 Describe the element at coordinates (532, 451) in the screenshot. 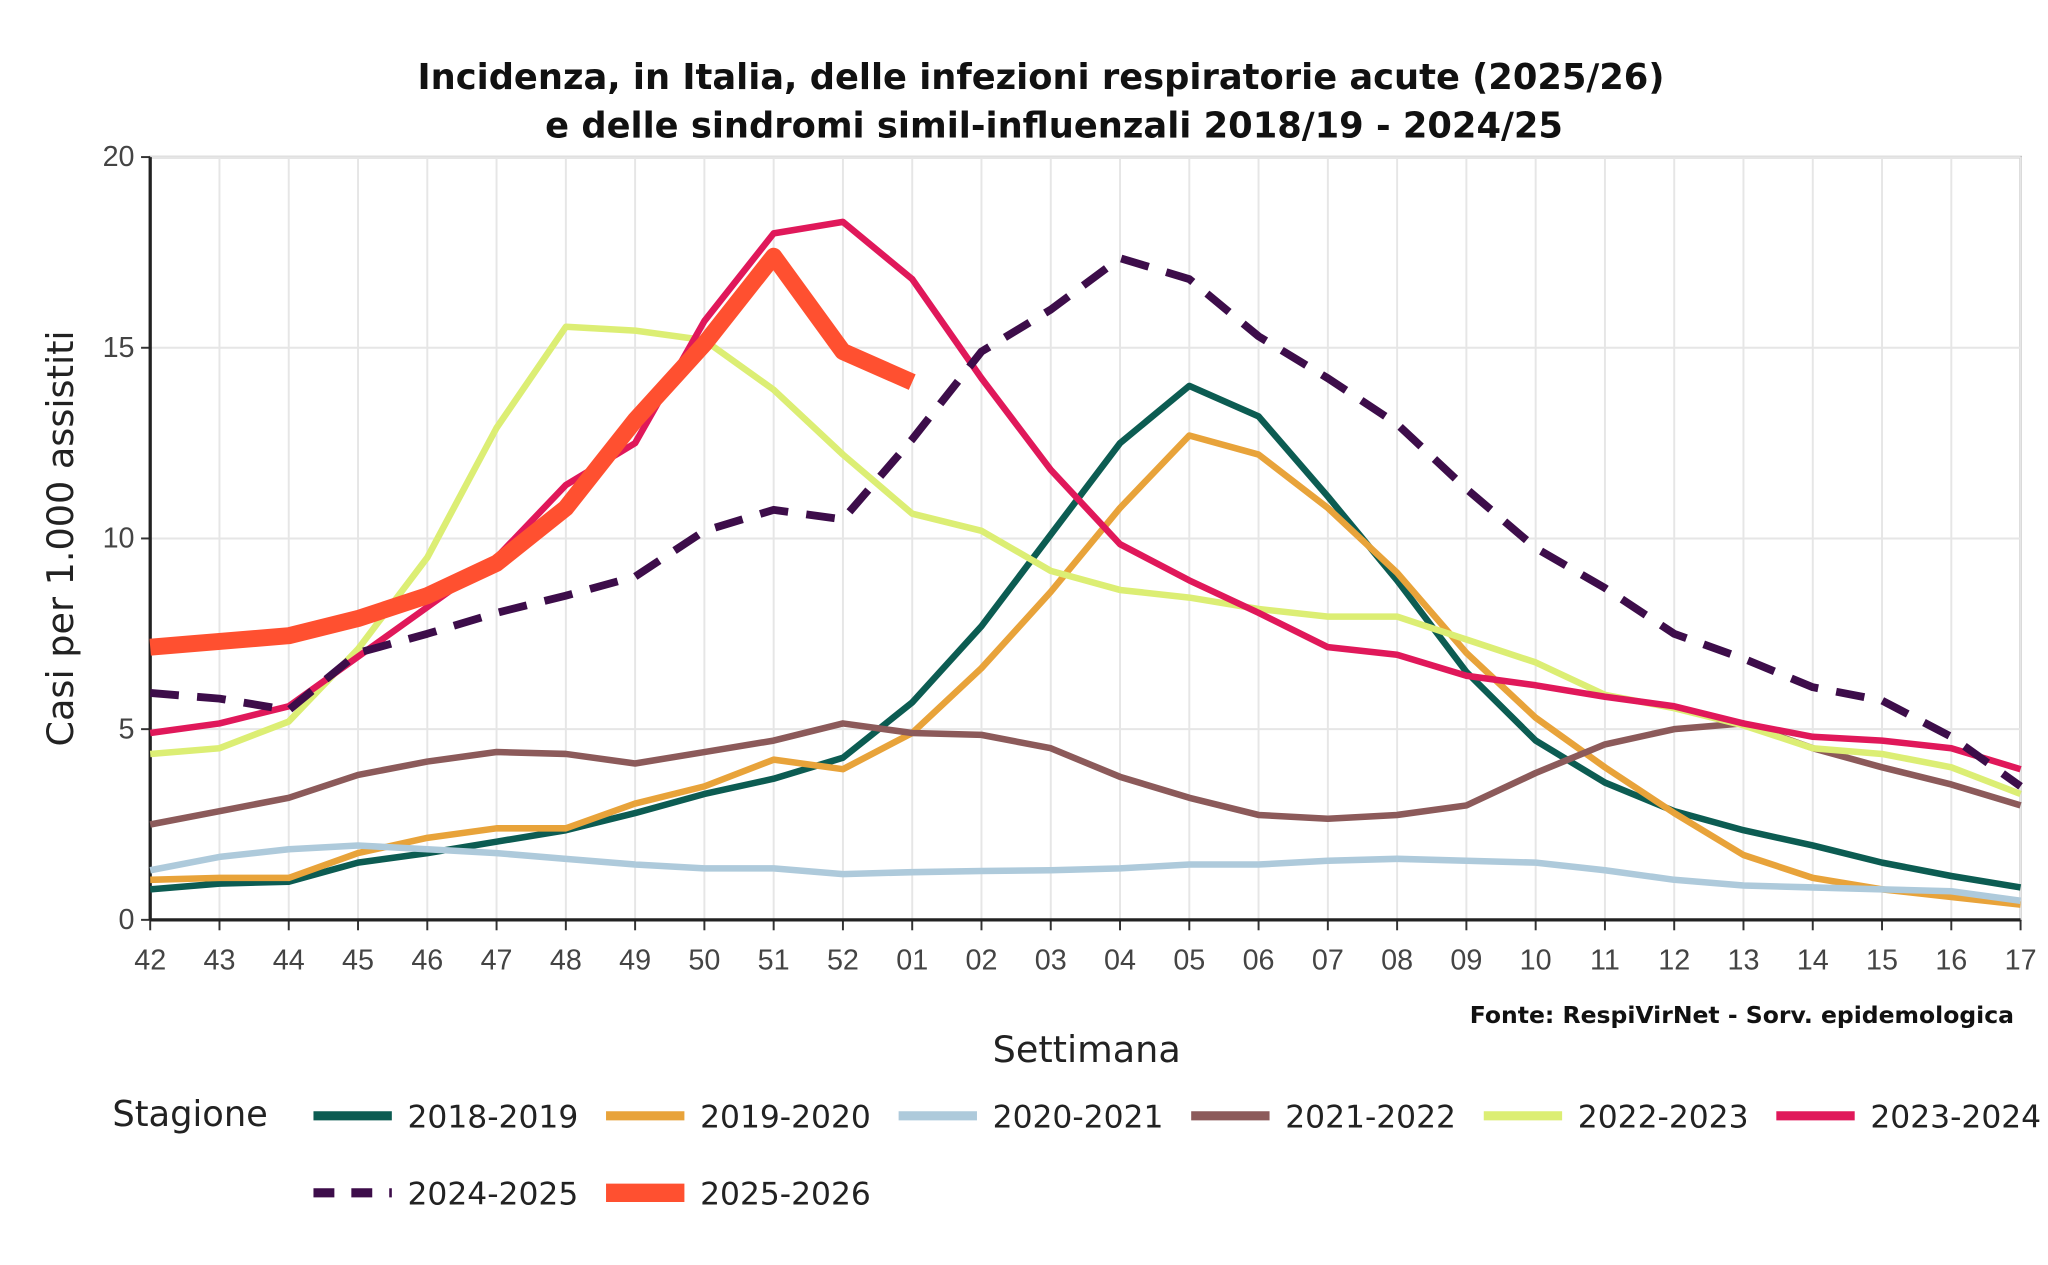

I see `series-line-2025-2026` at that location.